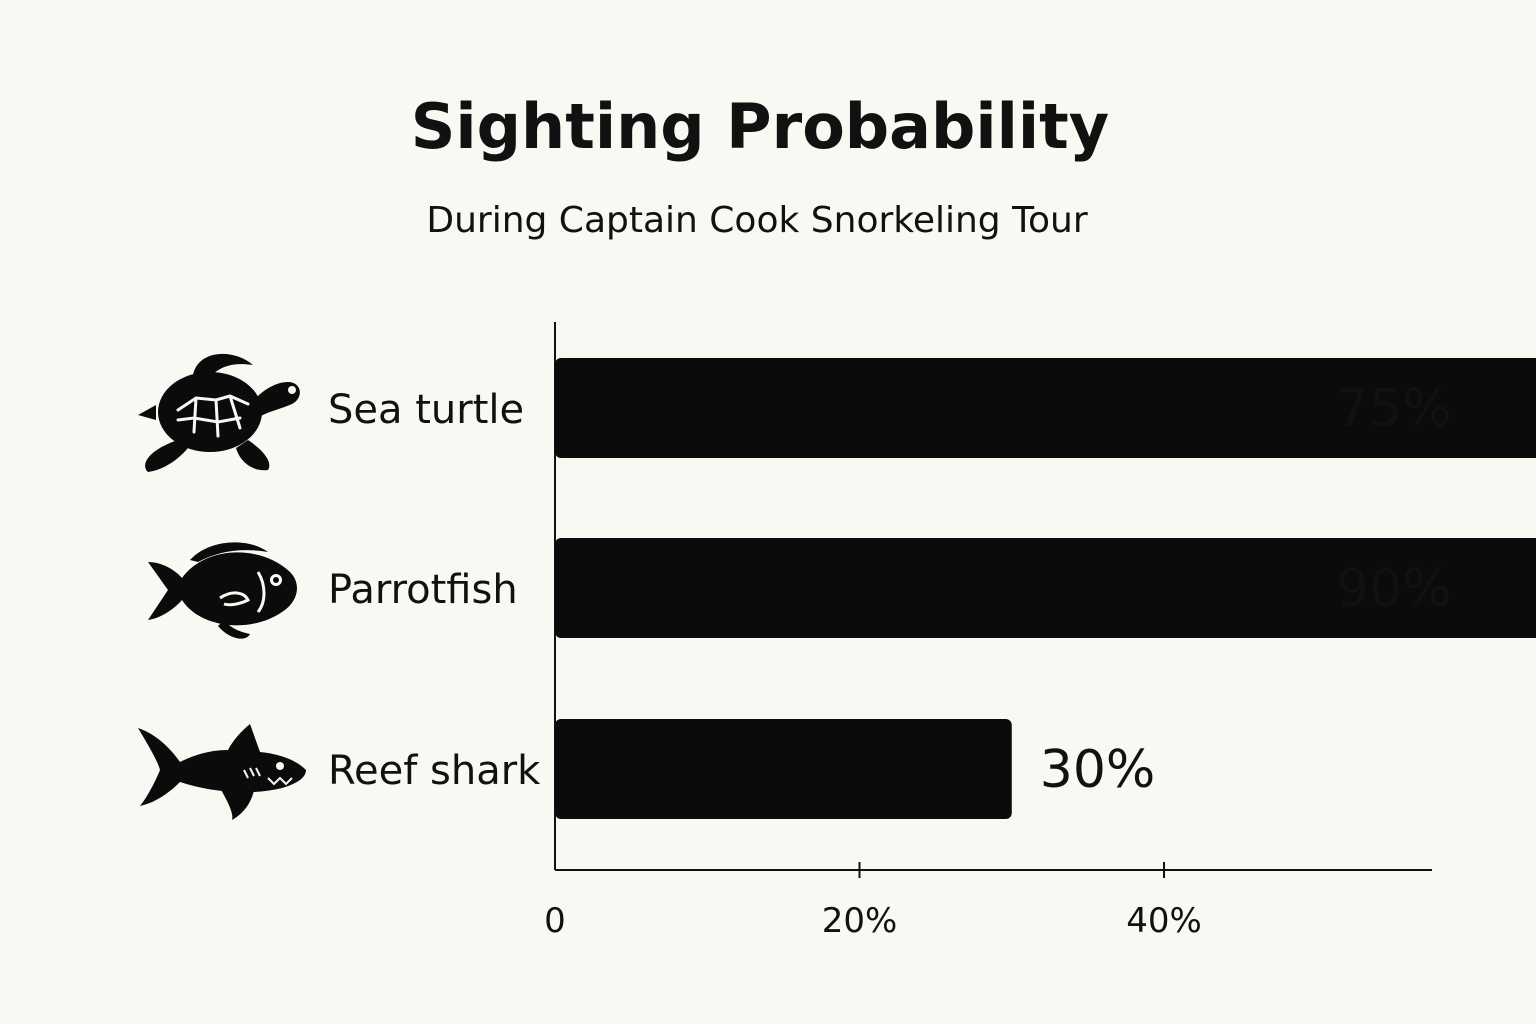 This screenshot has height=1024, width=1536. Describe the element at coordinates (1394, 409) in the screenshot. I see `bar-value-label: 75%` at that location.